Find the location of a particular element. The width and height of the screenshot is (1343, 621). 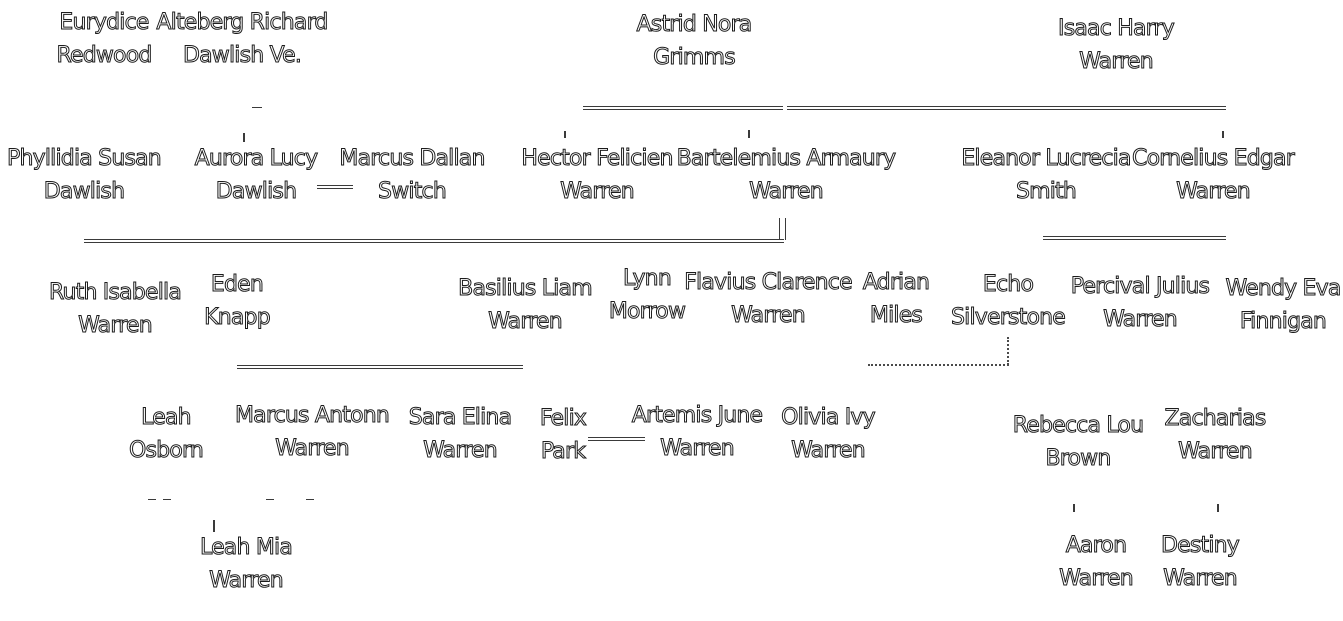

person-leah-osborn: Leah Osborn is located at coordinates (166, 434).